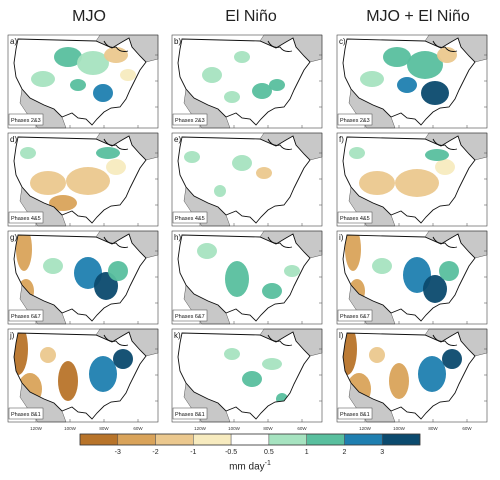 This screenshot has width=500, height=480. Describe the element at coordinates (13, 237) in the screenshot. I see `panel-letter: g)` at that location.